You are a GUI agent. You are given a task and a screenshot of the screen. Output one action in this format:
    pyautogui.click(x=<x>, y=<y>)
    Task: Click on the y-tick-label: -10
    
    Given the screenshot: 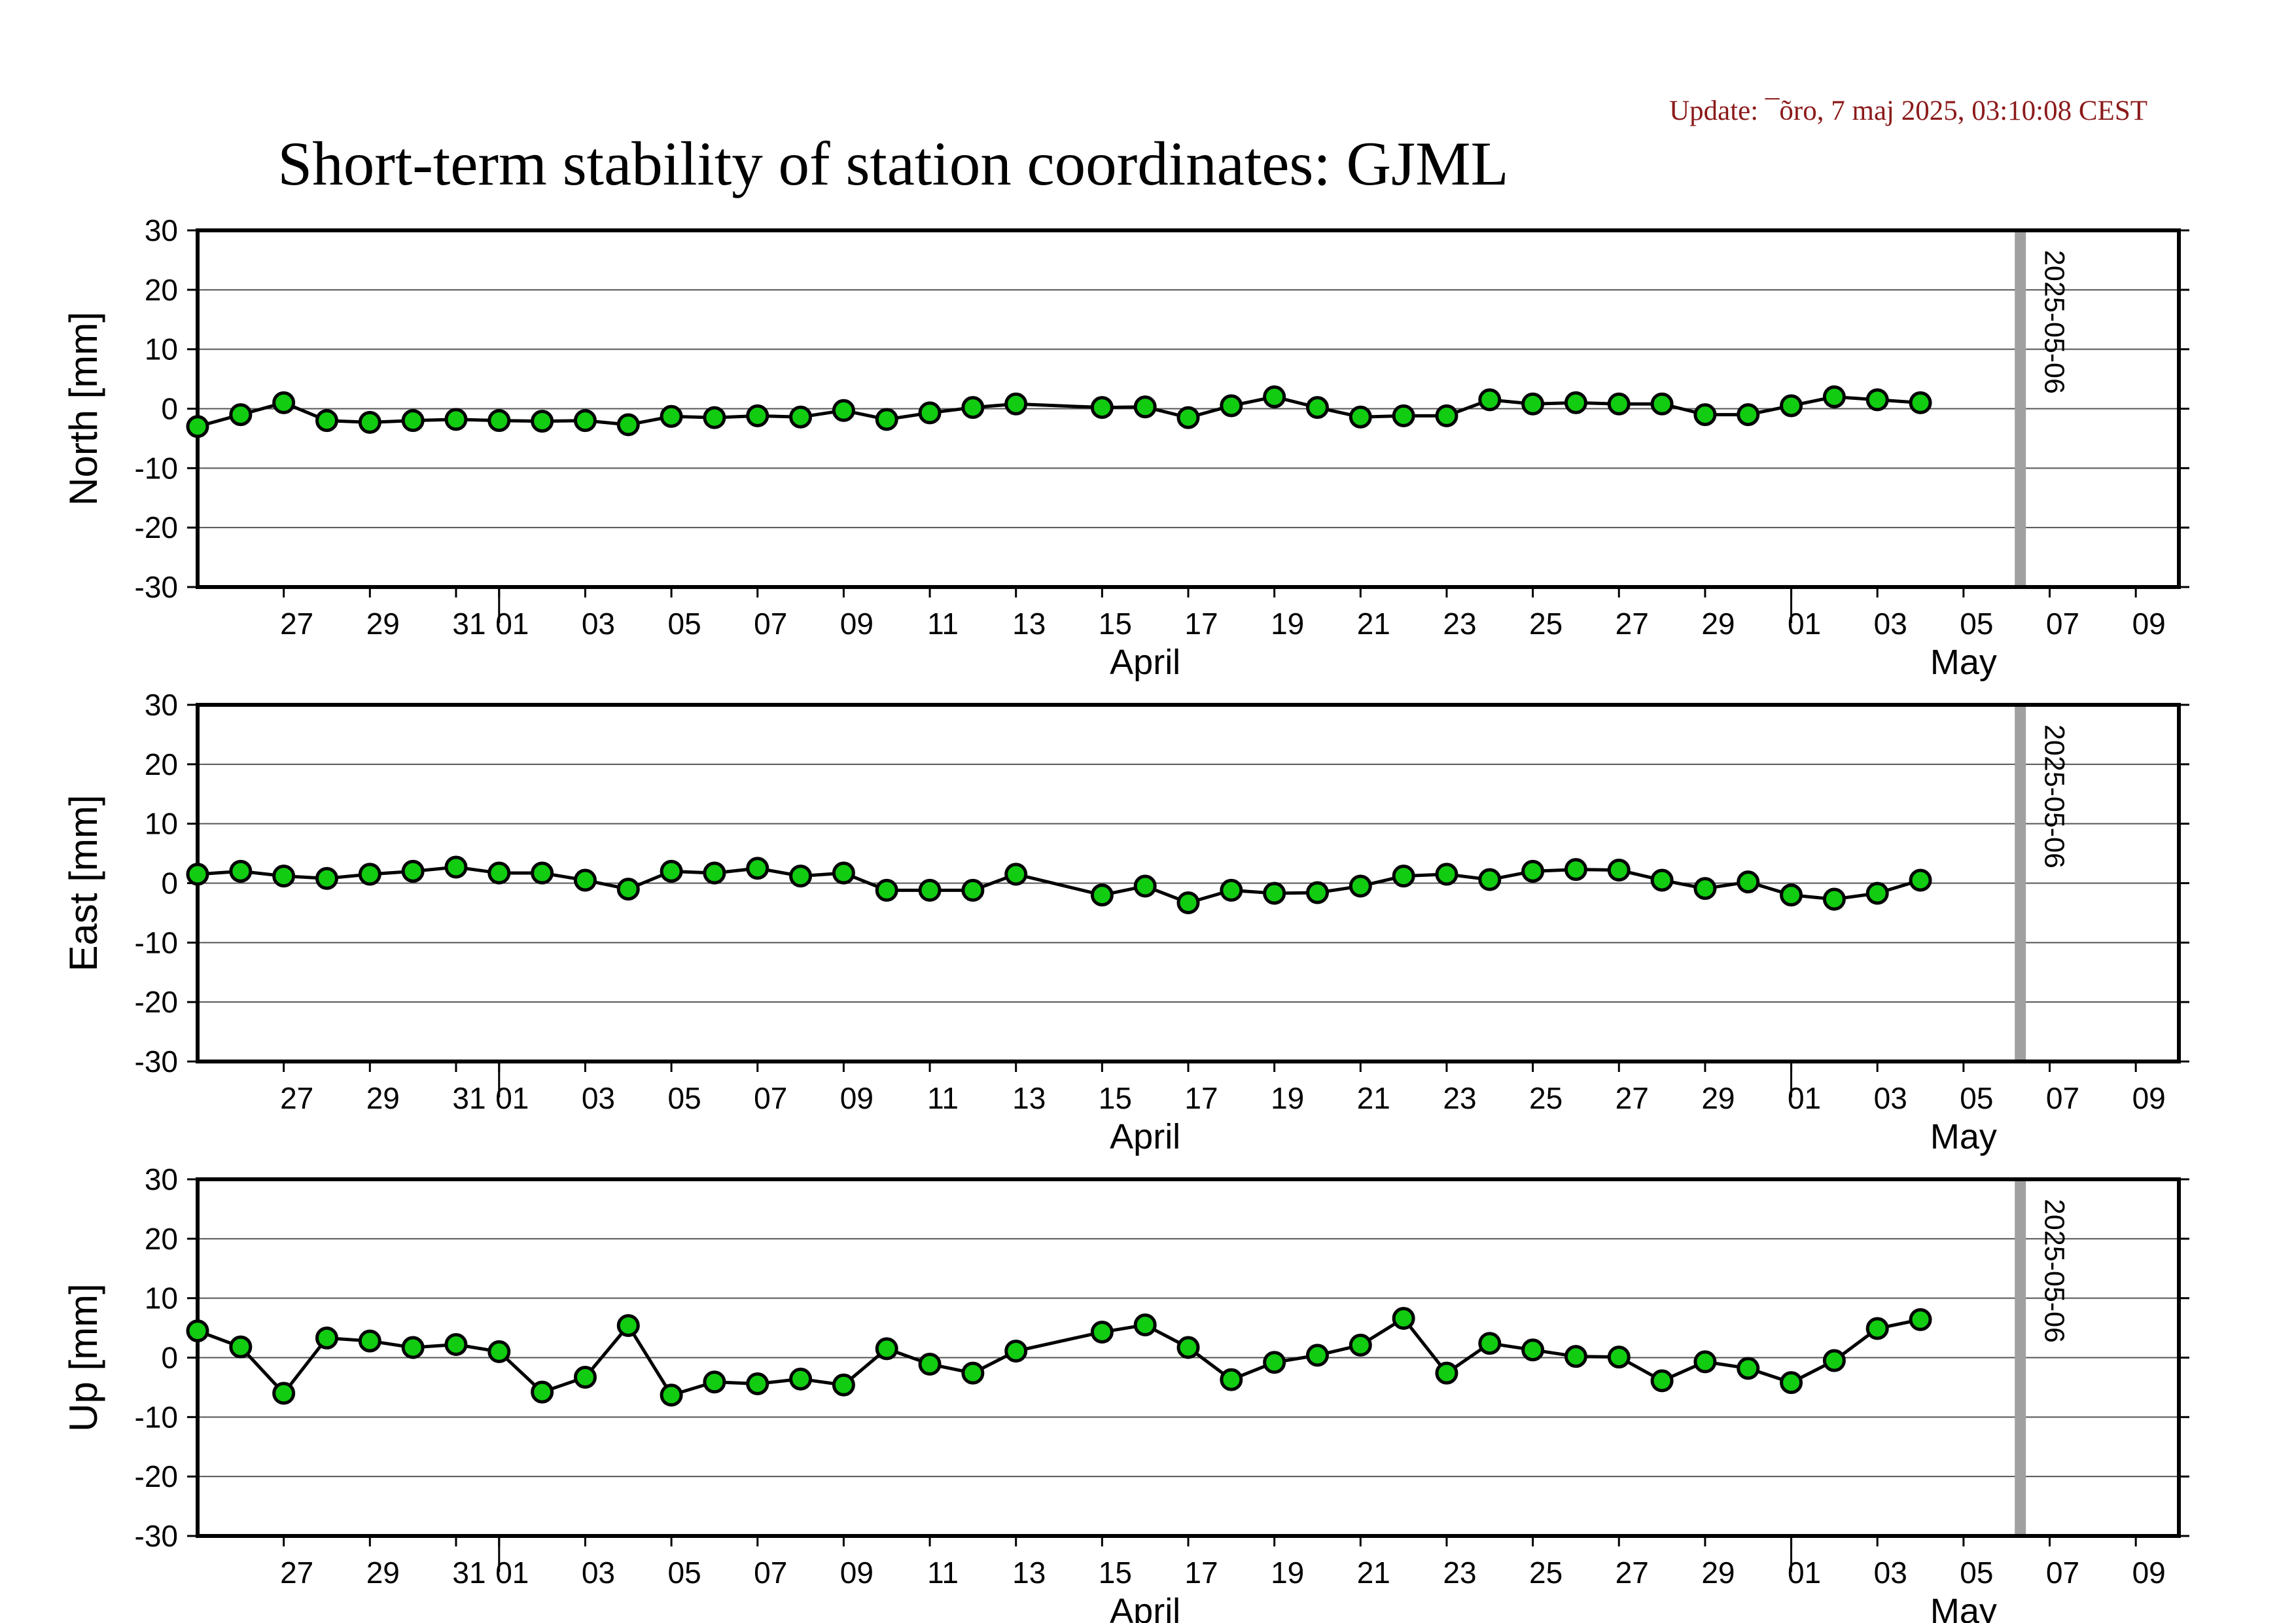 What is the action you would take?
    pyautogui.click(x=156, y=468)
    